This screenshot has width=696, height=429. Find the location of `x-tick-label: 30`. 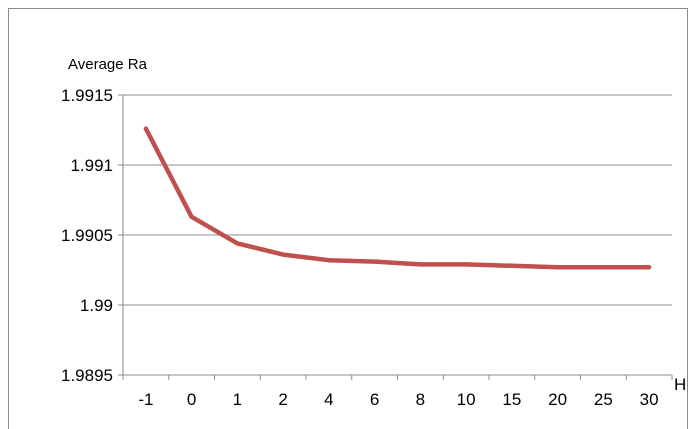

x-tick-label: 30 is located at coordinates (649, 399).